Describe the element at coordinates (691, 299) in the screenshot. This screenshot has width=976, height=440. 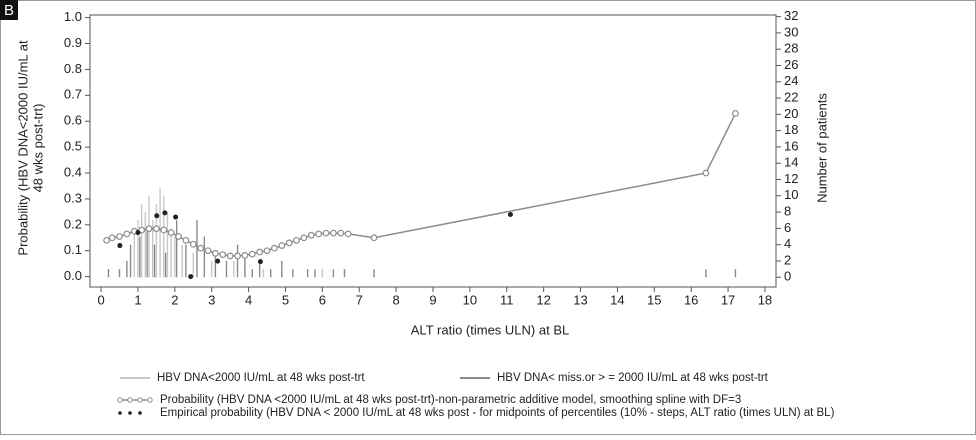
I see `x-tick-label: 16` at that location.